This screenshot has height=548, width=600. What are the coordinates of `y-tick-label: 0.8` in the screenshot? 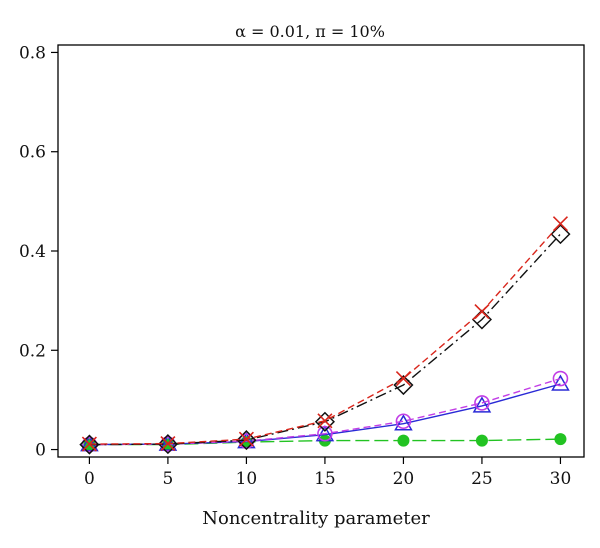 It's located at (32, 53).